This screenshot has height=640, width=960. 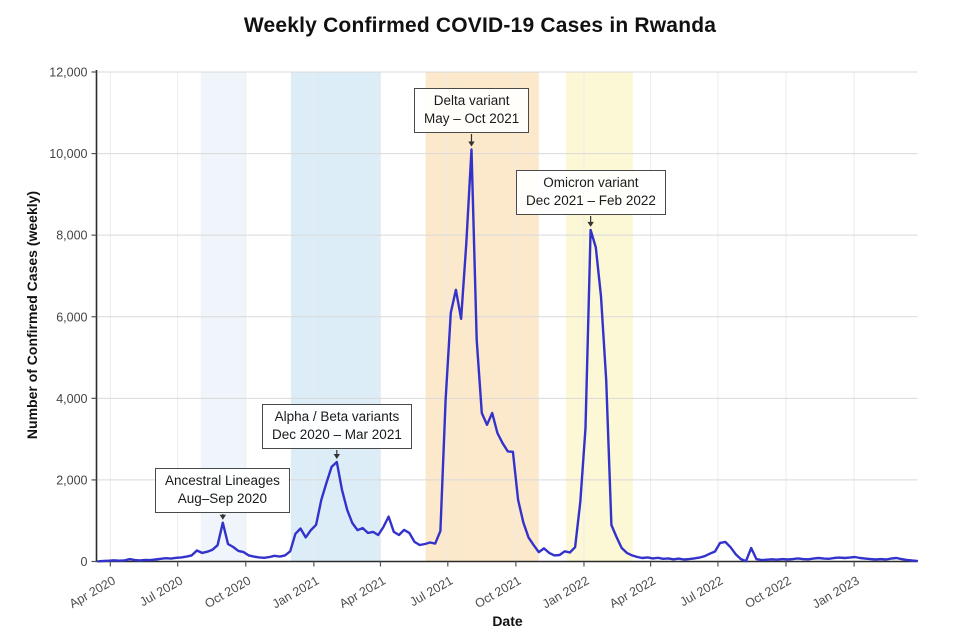 What do you see at coordinates (337, 416) in the screenshot?
I see `annotation-title: Alpha / Beta variants` at bounding box center [337, 416].